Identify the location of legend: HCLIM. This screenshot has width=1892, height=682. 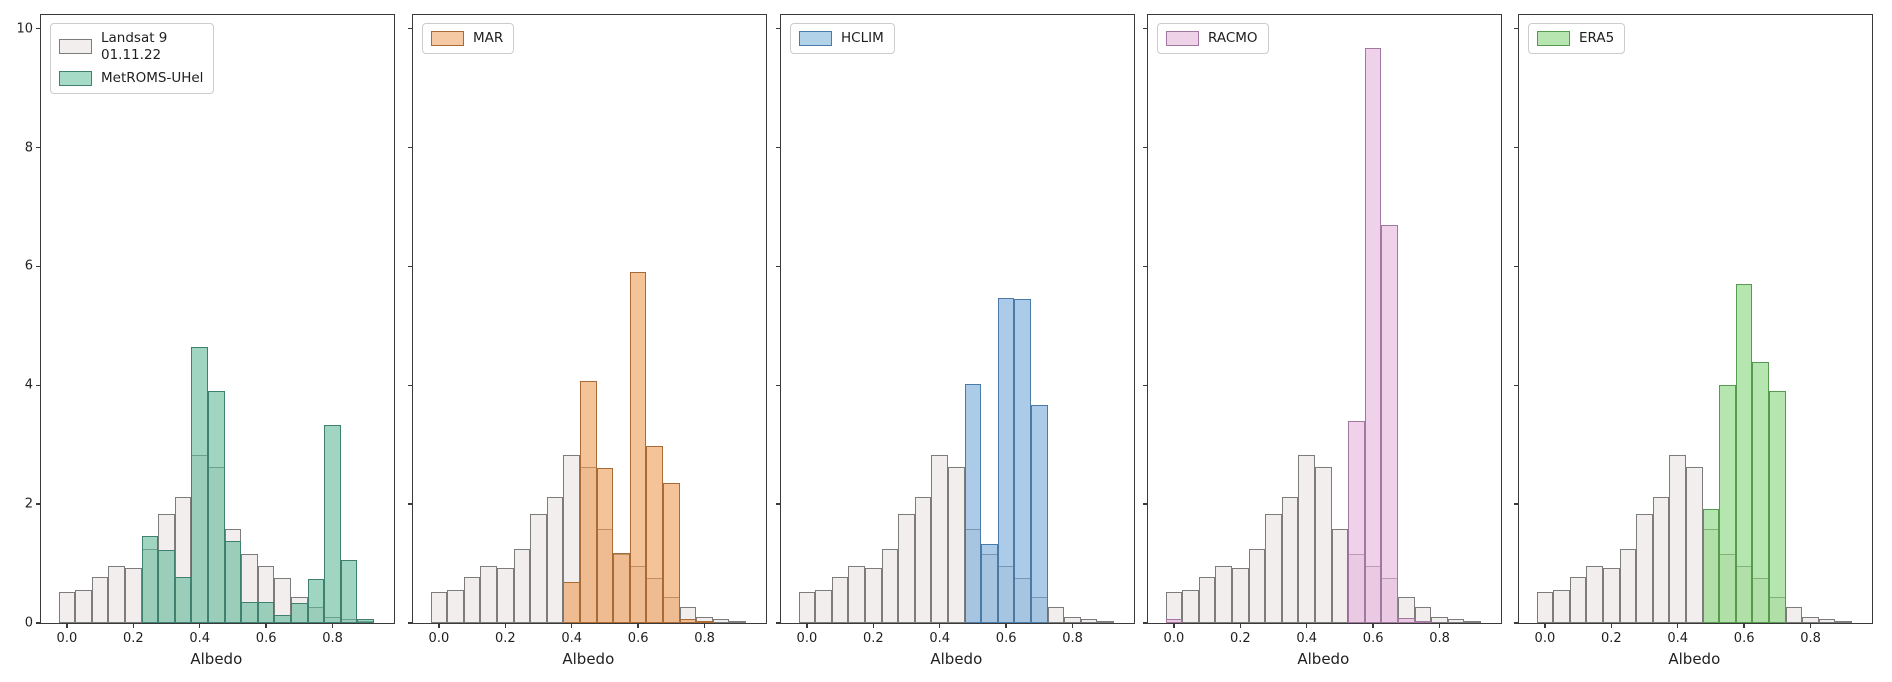
(842, 38).